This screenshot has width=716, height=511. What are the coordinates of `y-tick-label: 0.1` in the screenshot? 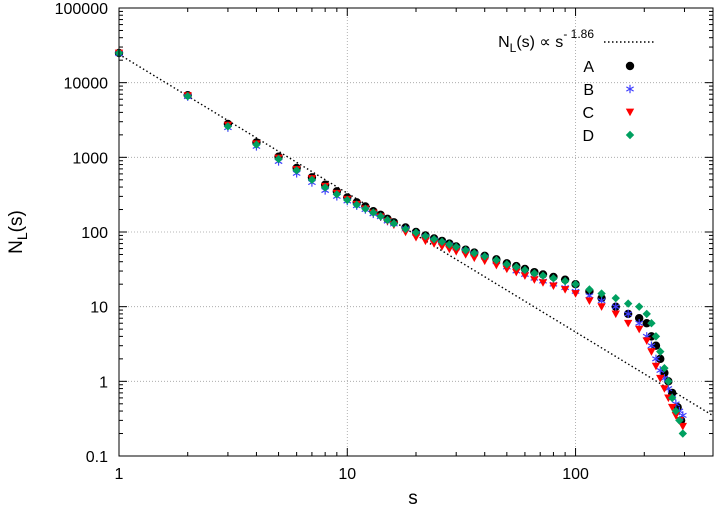 It's located at (97, 457).